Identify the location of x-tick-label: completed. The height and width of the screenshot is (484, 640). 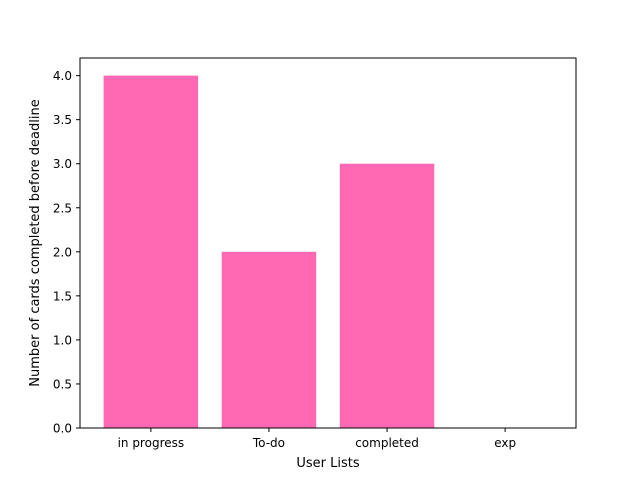
(387, 443).